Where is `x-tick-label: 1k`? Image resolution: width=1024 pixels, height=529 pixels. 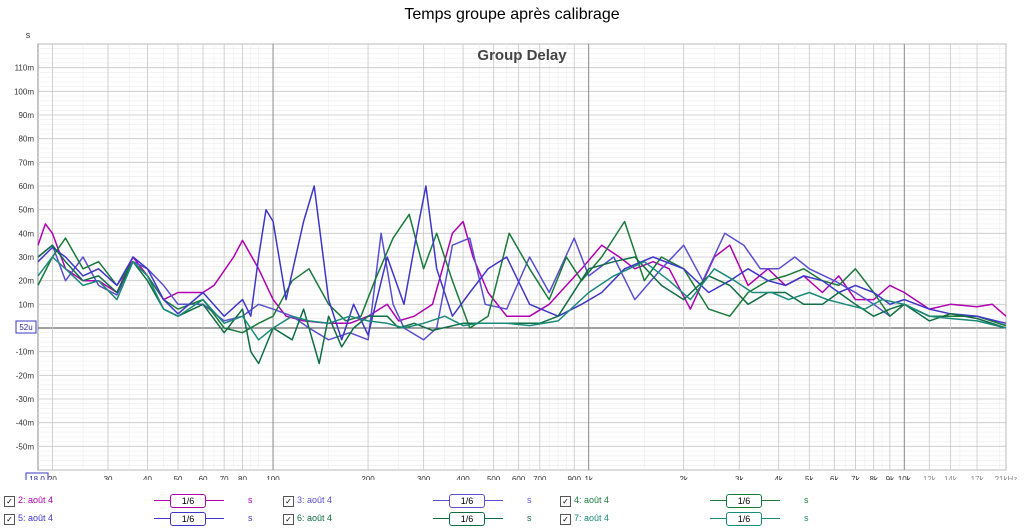 x-tick-label: 1k is located at coordinates (588, 477).